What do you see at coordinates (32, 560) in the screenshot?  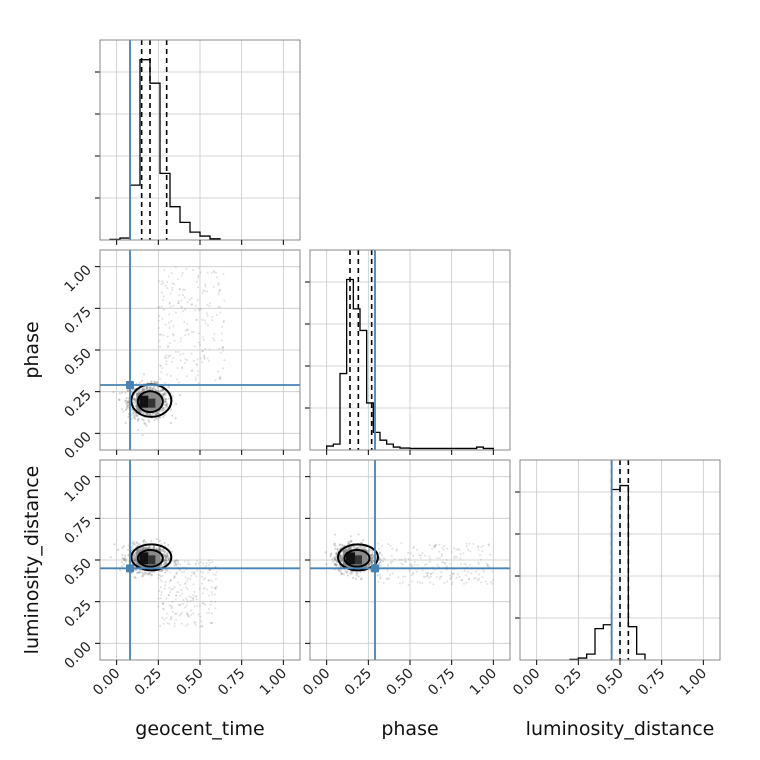 I see `ylabel-luminosity-distance: luminosity_distance` at bounding box center [32, 560].